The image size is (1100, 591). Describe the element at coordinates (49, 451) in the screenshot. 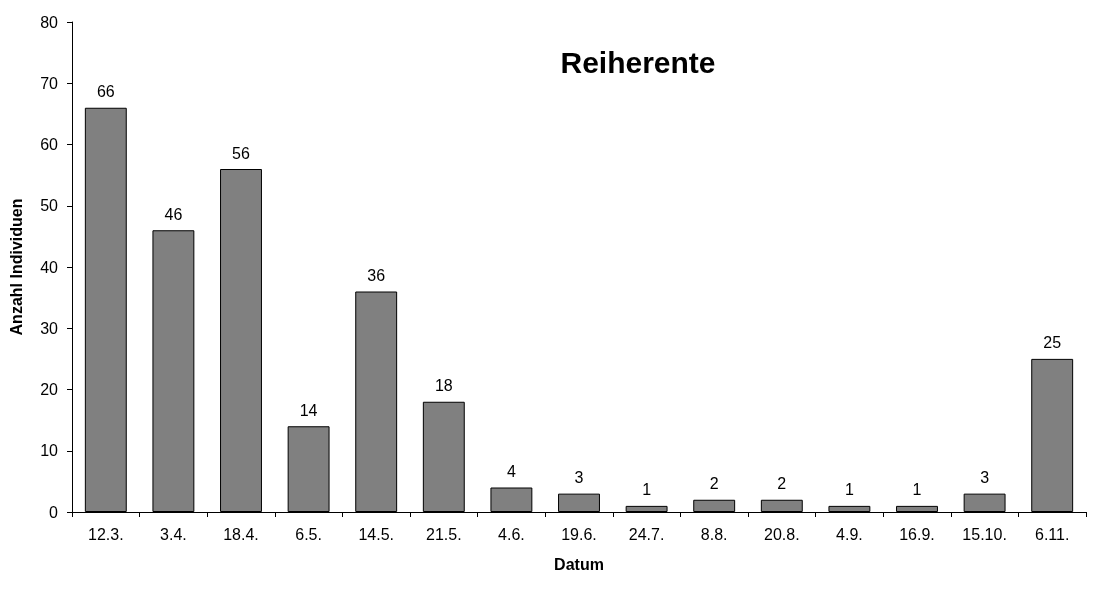

I see `y-tick-label: 10` at that location.